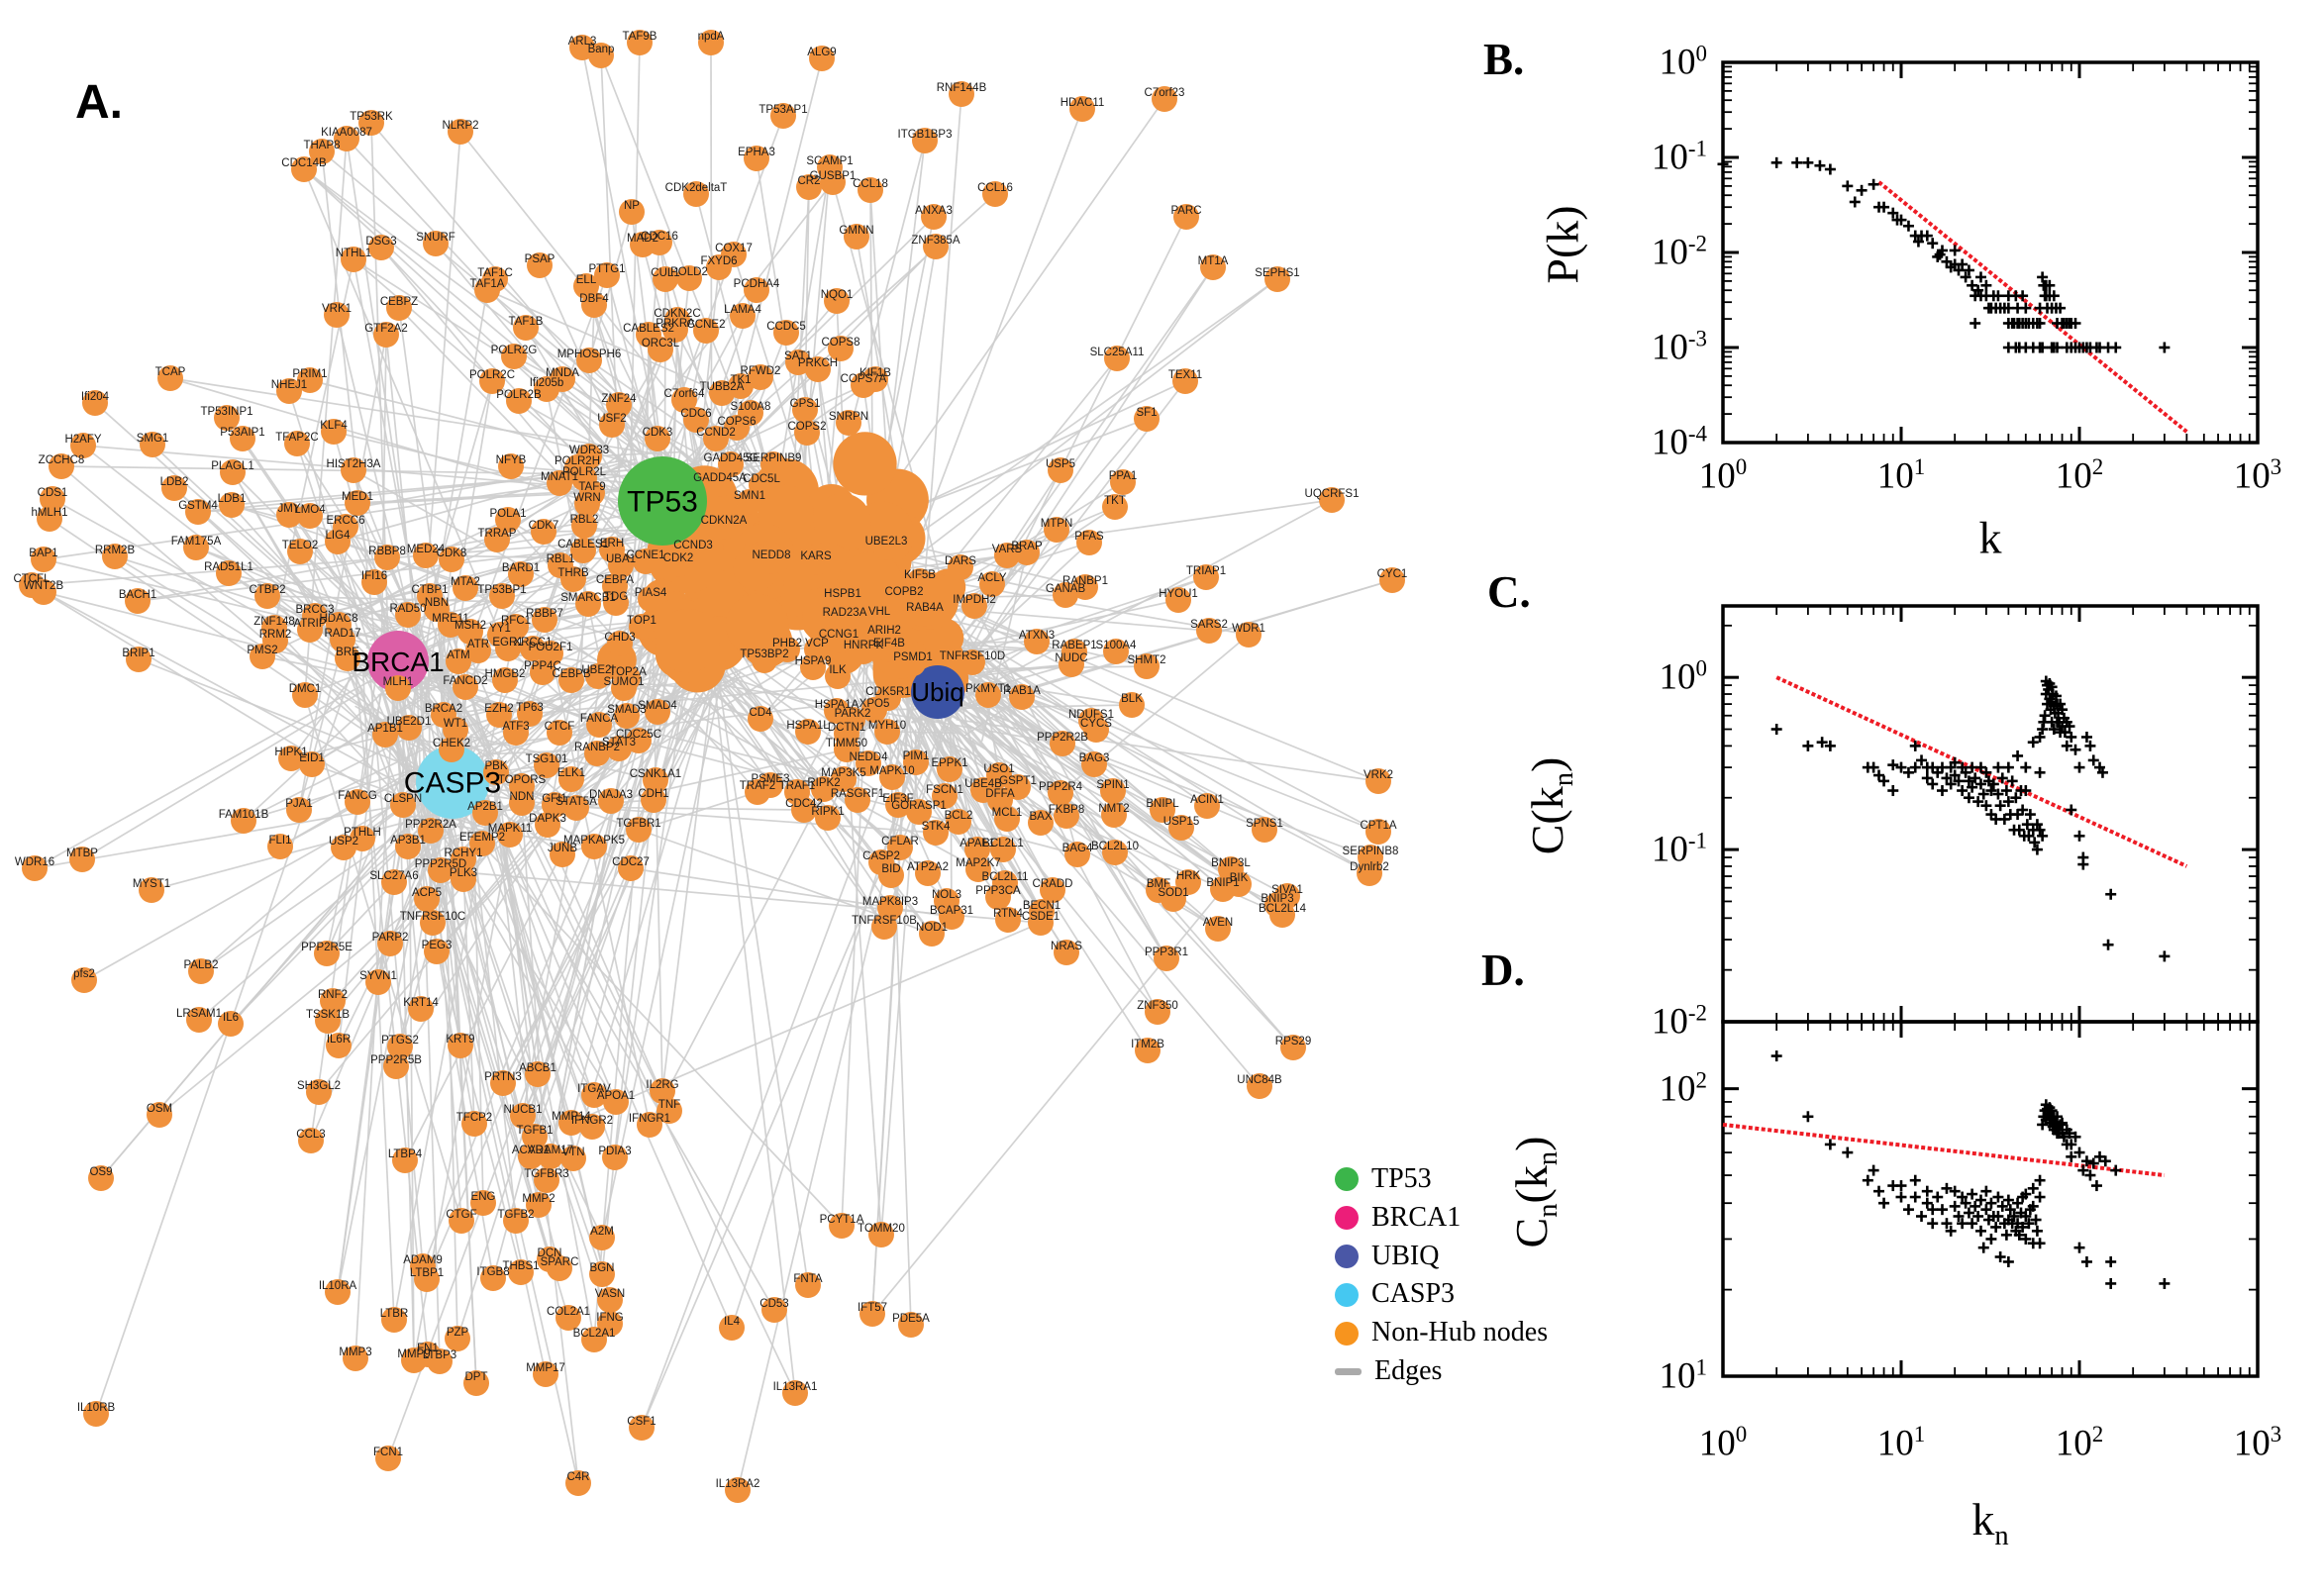 This screenshot has width=2323, height=1596. What do you see at coordinates (823, 783) in the screenshot?
I see `network-node-label: RIPK2` at bounding box center [823, 783].